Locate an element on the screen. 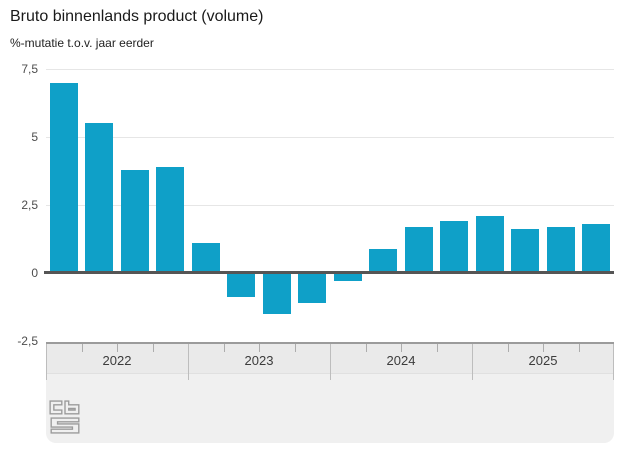  cbs-logo-icon is located at coordinates (65, 417).